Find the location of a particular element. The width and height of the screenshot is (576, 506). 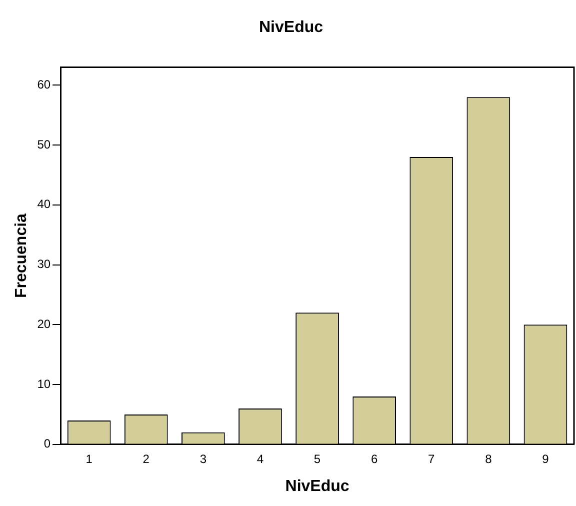

chart-title: NivEduc is located at coordinates (291, 27).